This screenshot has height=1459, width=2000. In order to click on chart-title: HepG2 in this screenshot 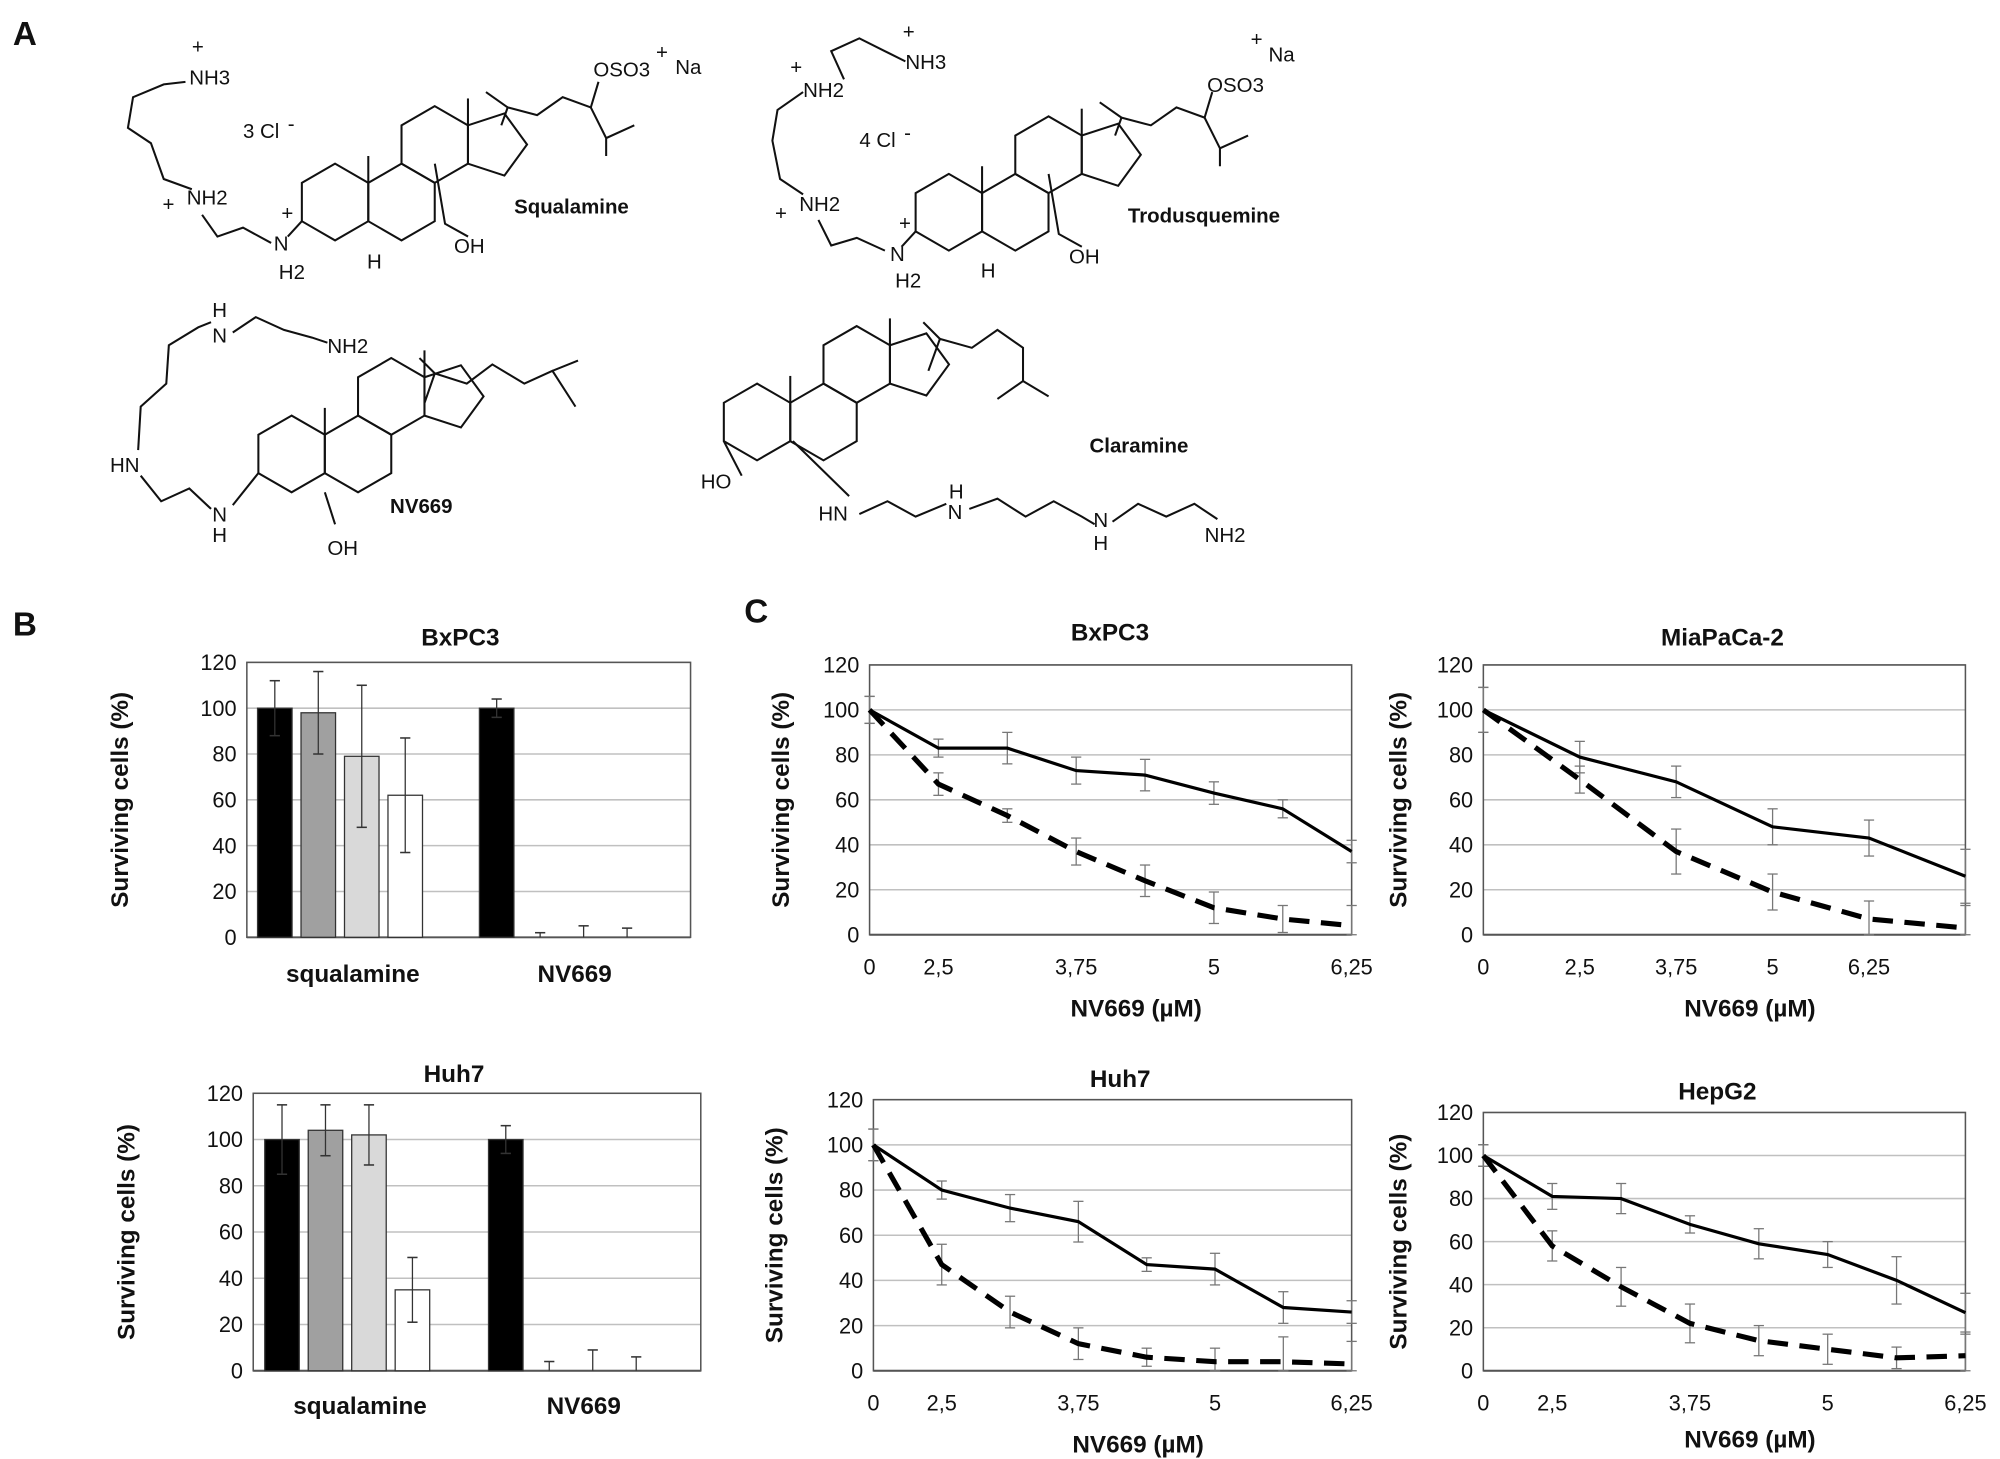, I will do `click(1717, 1092)`.